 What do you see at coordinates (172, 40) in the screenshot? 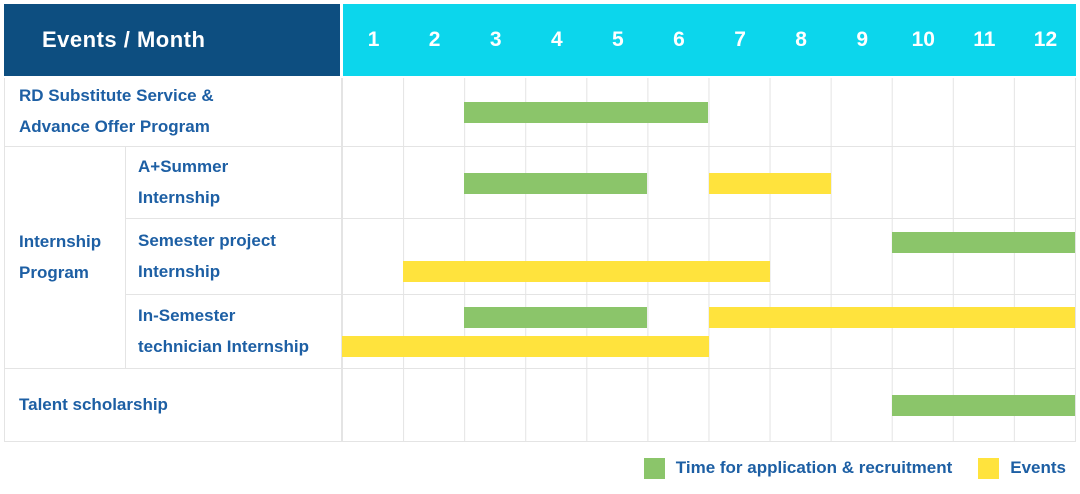
I see `header-title: Events / Month` at bounding box center [172, 40].